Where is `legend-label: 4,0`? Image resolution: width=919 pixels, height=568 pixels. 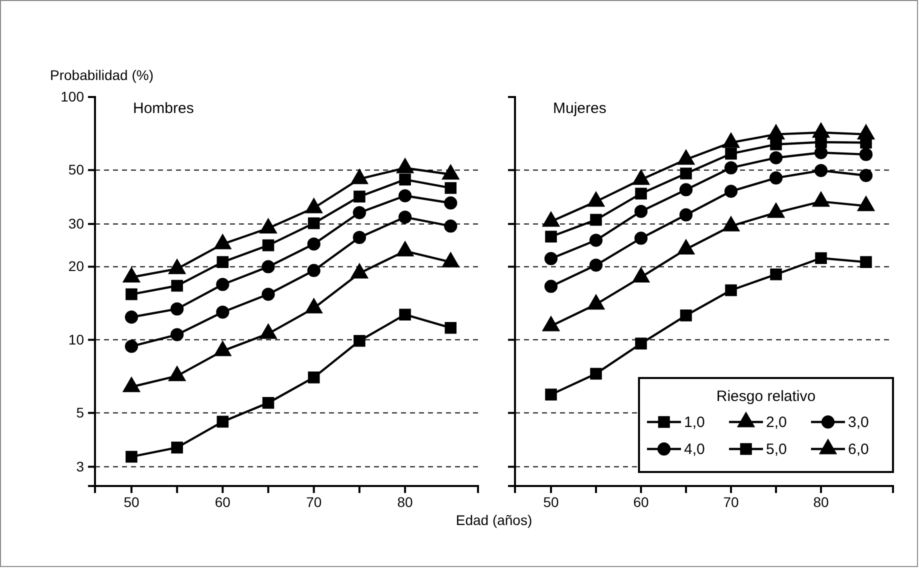
legend-label: 4,0 is located at coordinates (694, 449).